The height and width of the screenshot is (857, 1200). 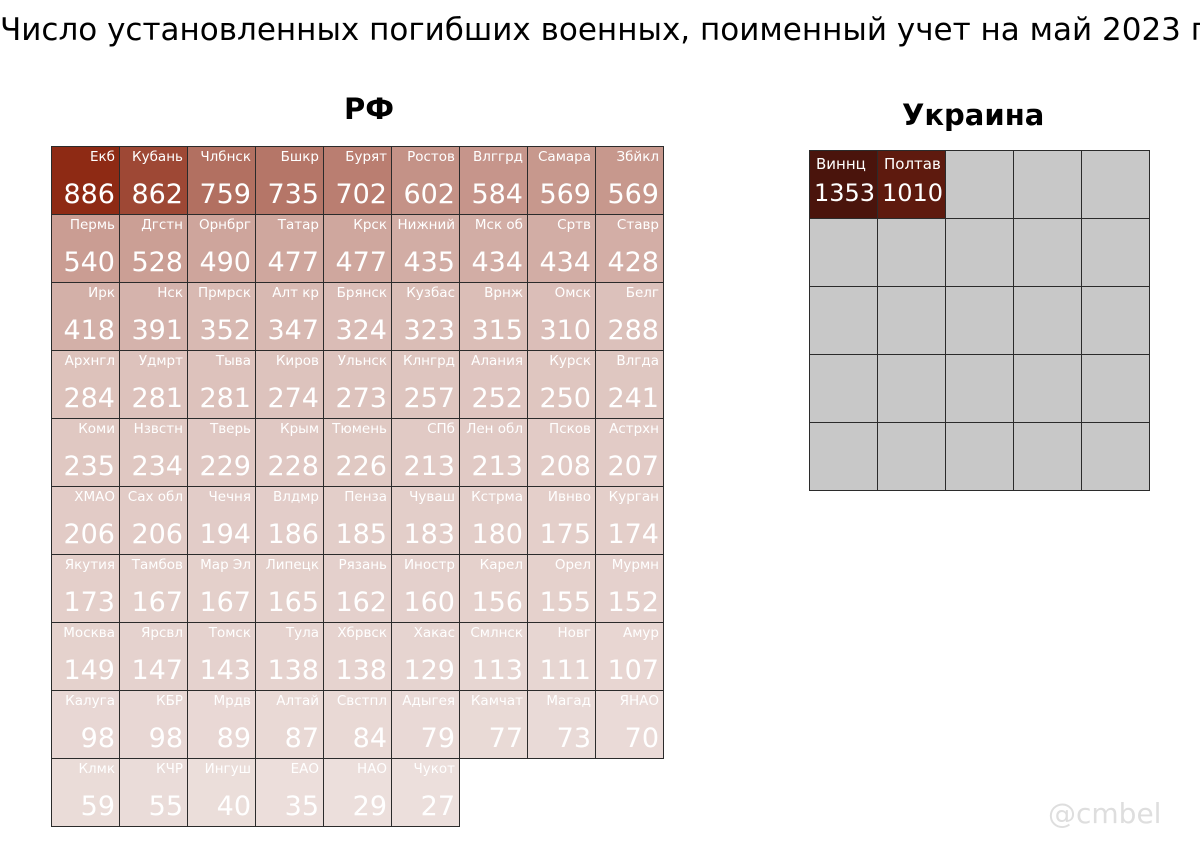 What do you see at coordinates (170, 293) in the screenshot?
I see `cell-label: Нск` at bounding box center [170, 293].